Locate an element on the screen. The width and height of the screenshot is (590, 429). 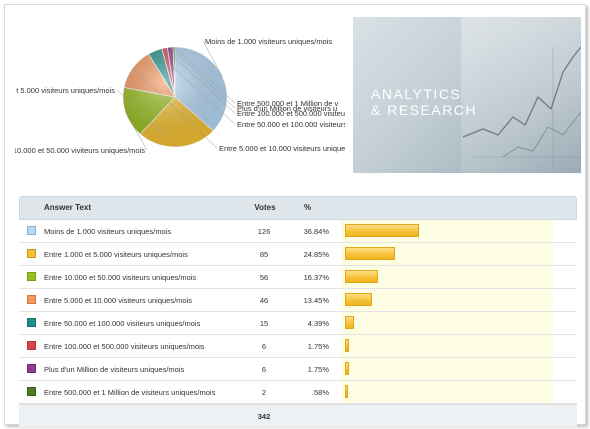
headline-line1: ANALYTICS is located at coordinates (416, 94).